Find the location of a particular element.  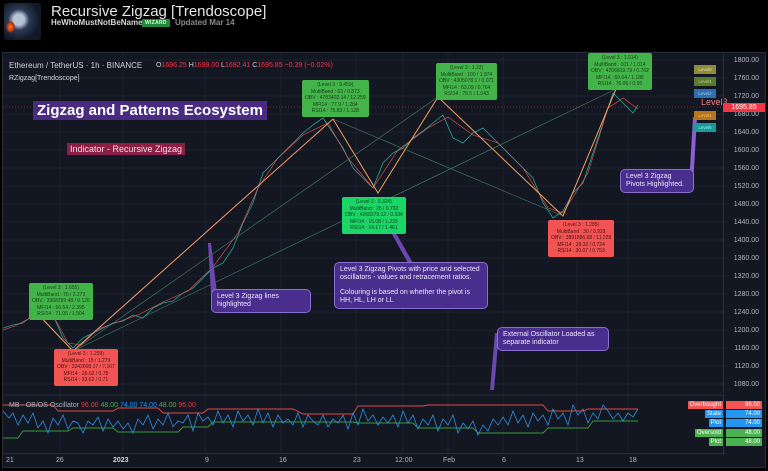

plot-value: 74.00 is located at coordinates (744, 423).